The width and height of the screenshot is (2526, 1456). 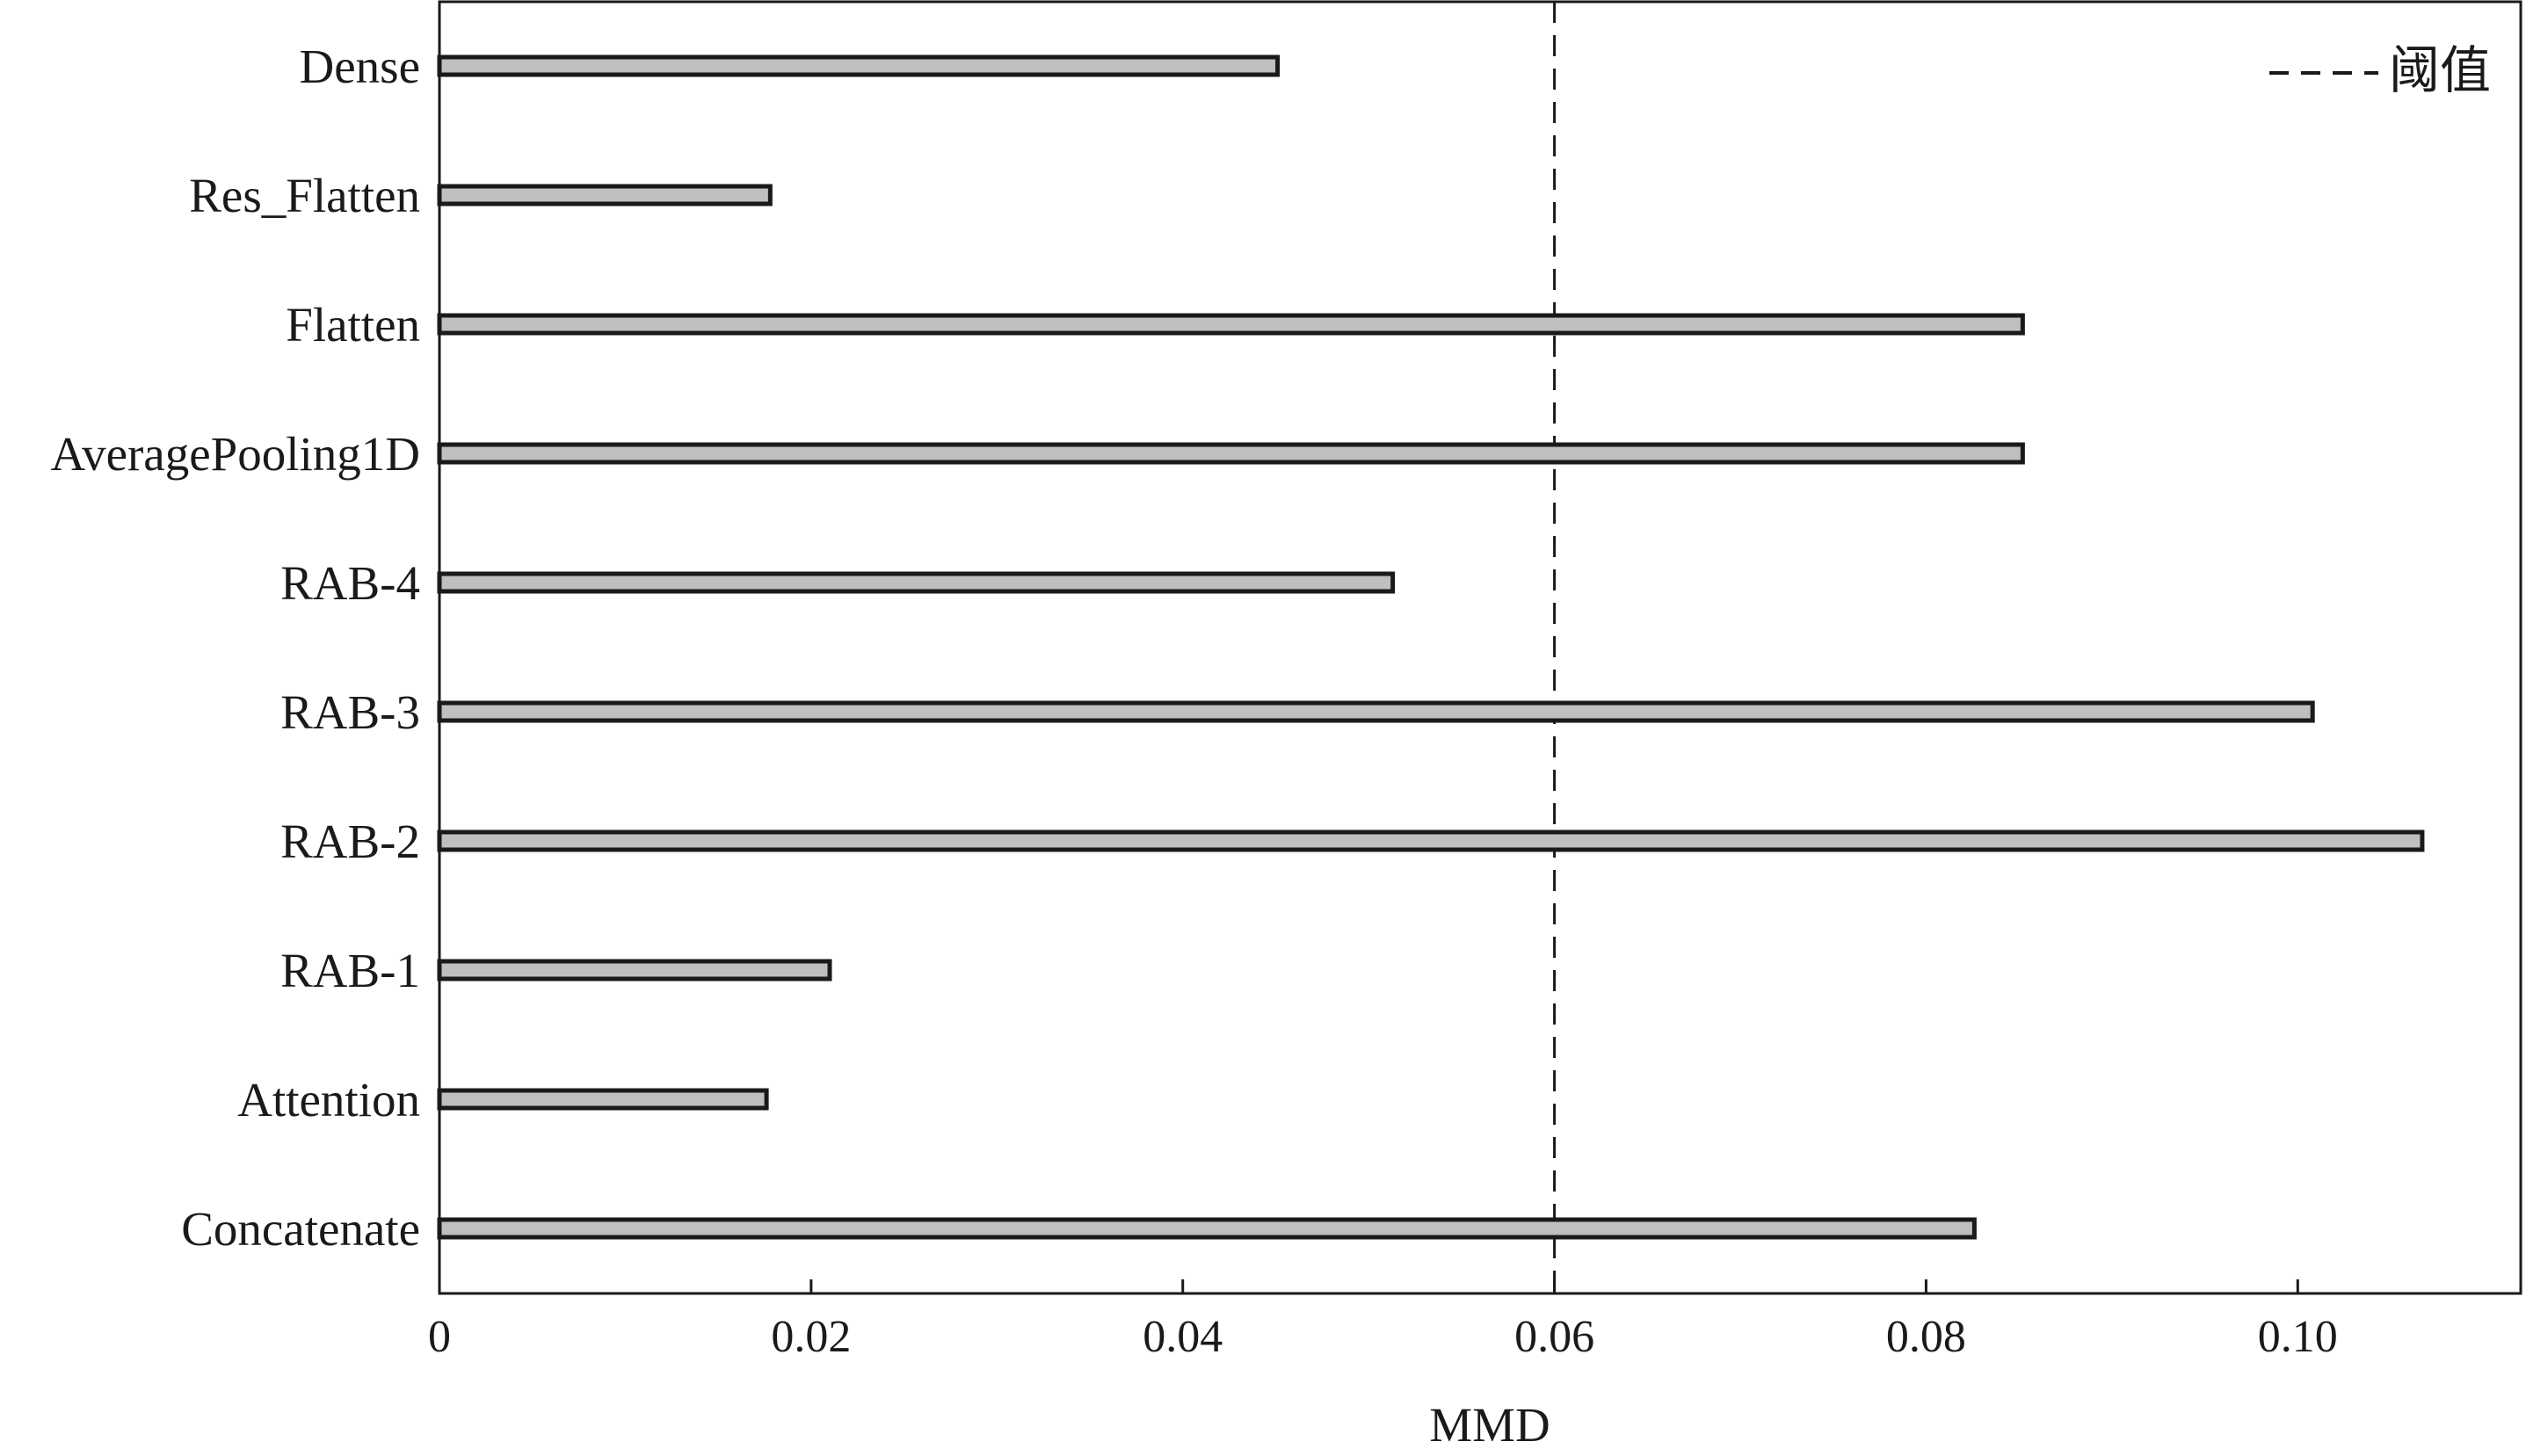 I want to click on x-tick-label: 0.10, so click(x=2298, y=1337).